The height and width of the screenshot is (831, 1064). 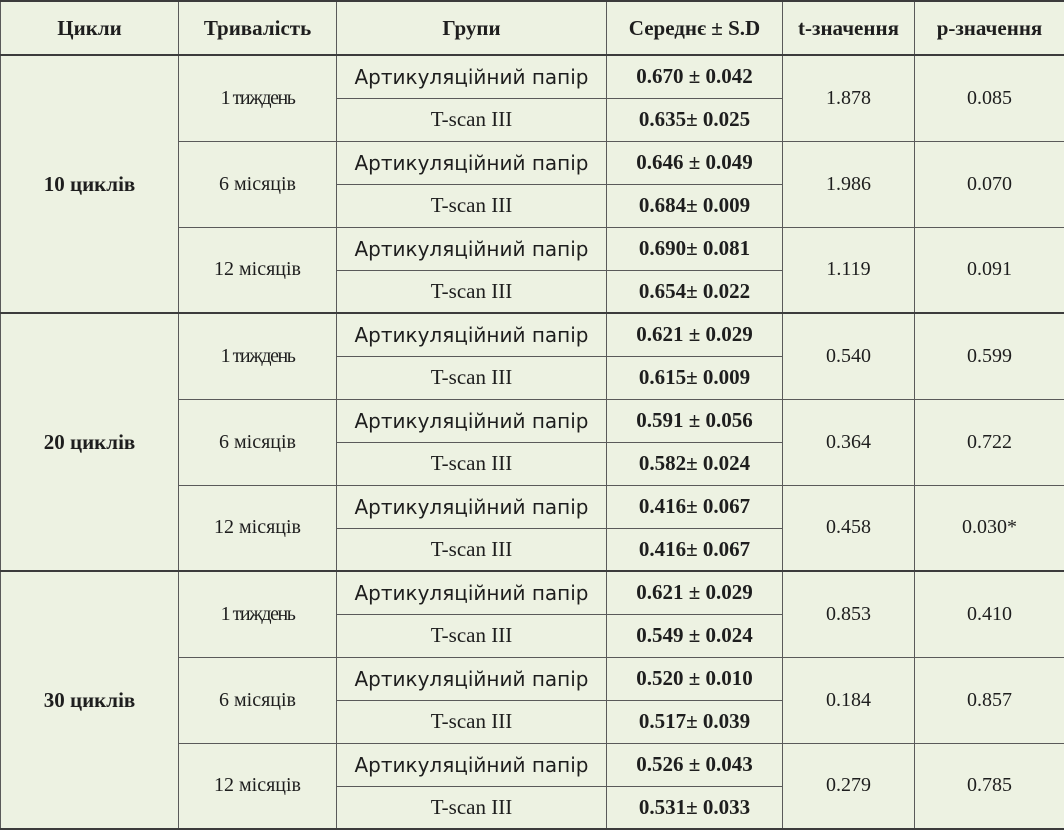 What do you see at coordinates (694, 420) in the screenshot?
I see `mean-value: 0.591 ± 0.056` at bounding box center [694, 420].